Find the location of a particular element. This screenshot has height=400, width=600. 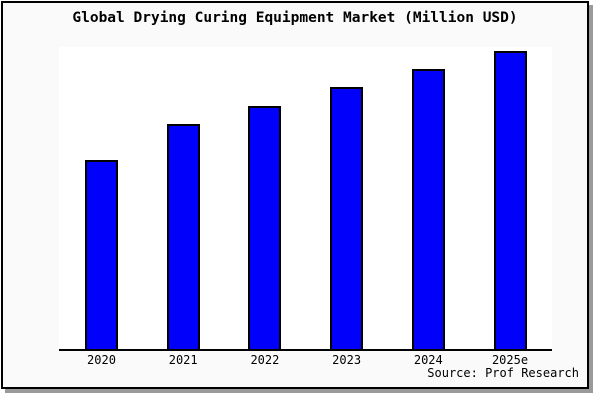

x-tick-label-2025e: 2025e is located at coordinates (510, 360).